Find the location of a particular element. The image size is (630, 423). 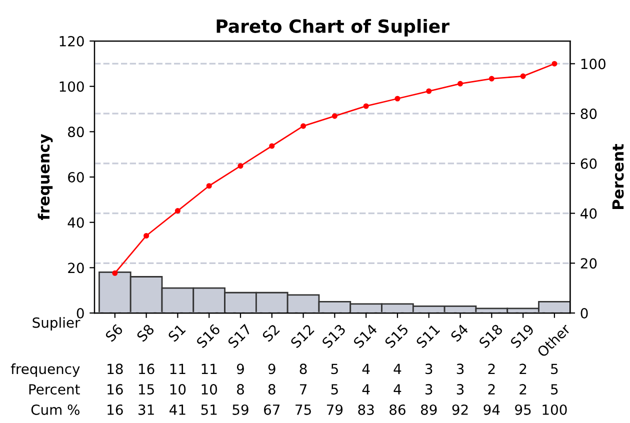

data-label: 94 is located at coordinates (492, 409).